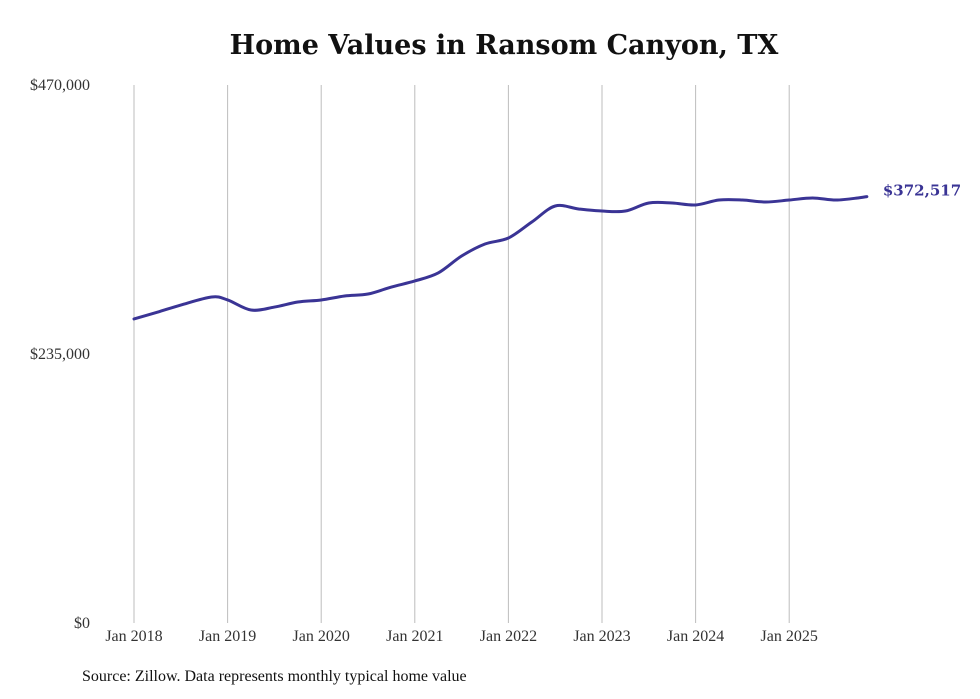 This screenshot has height=699, width=980. What do you see at coordinates (789, 636) in the screenshot?
I see `x-tick-label: Jan 2025` at bounding box center [789, 636].